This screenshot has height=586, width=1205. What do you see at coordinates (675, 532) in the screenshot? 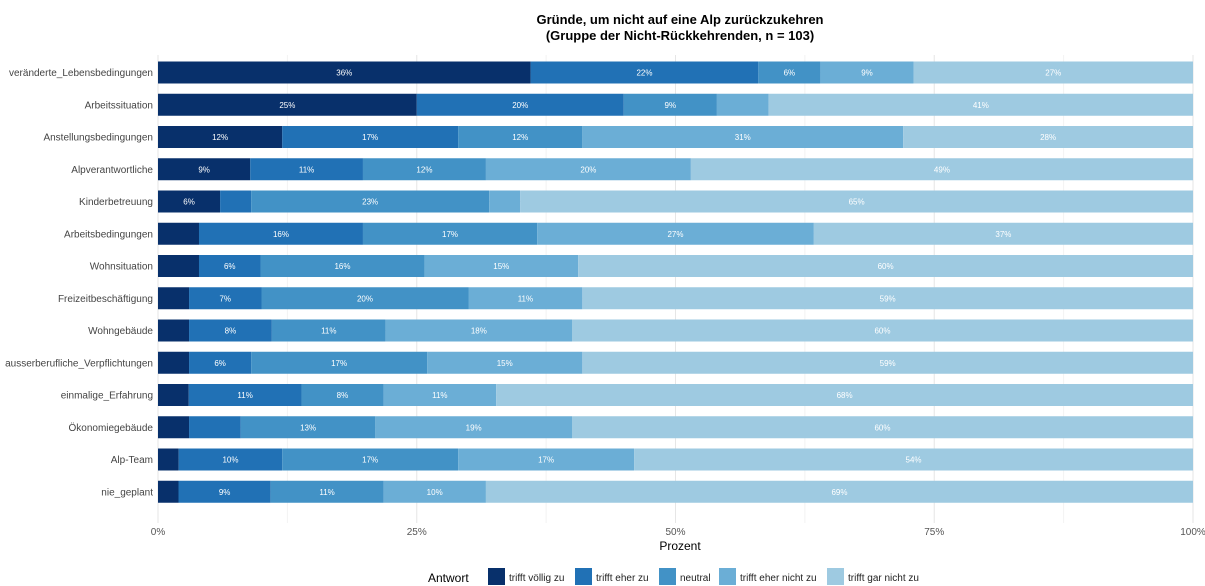
I see `x-tick-label: 50%` at bounding box center [675, 532].